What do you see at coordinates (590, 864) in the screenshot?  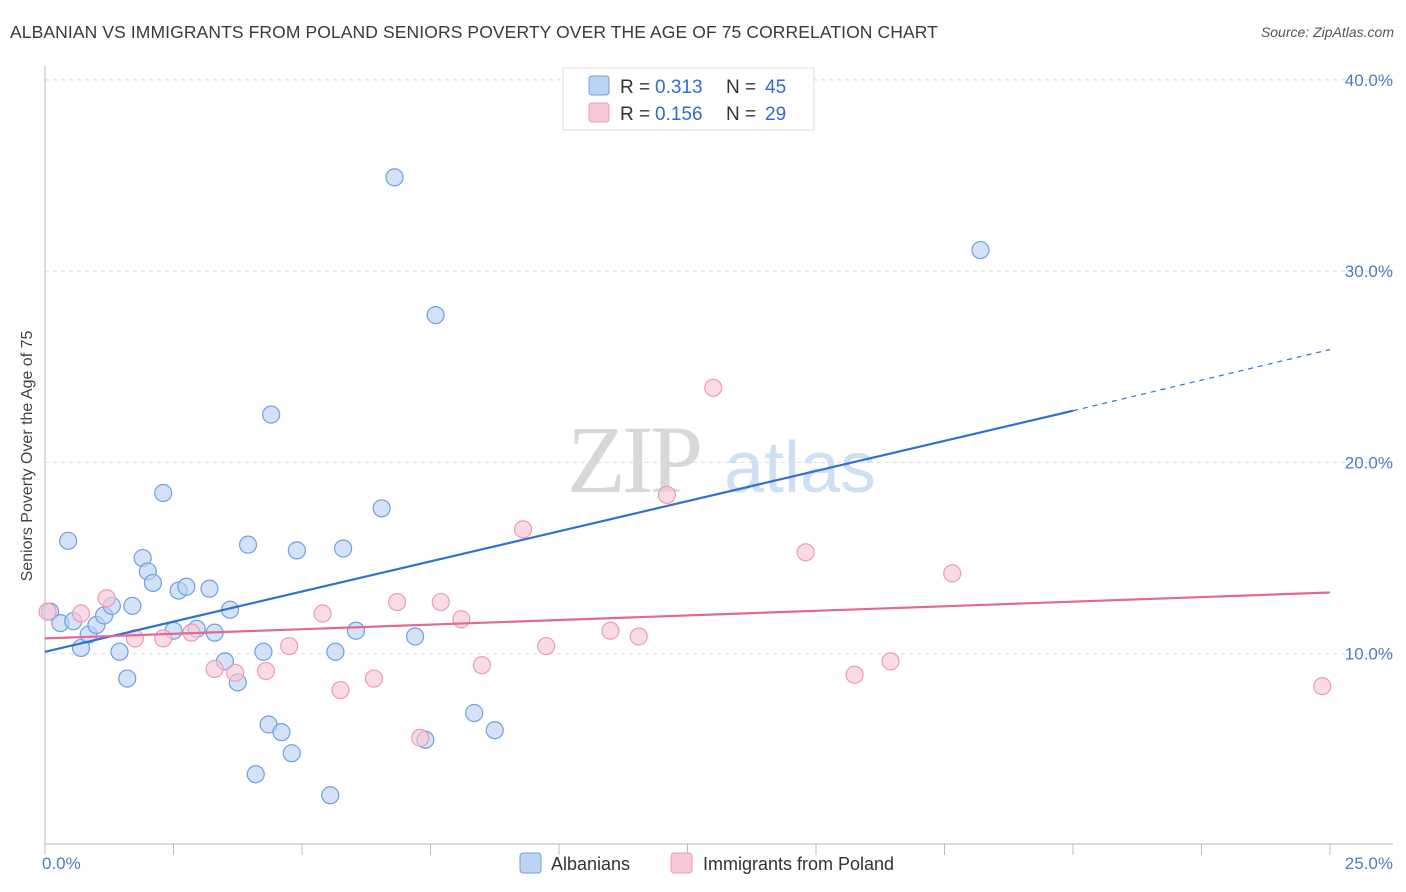 I see `bottom-legend-albanians: Albanians` at bounding box center [590, 864].